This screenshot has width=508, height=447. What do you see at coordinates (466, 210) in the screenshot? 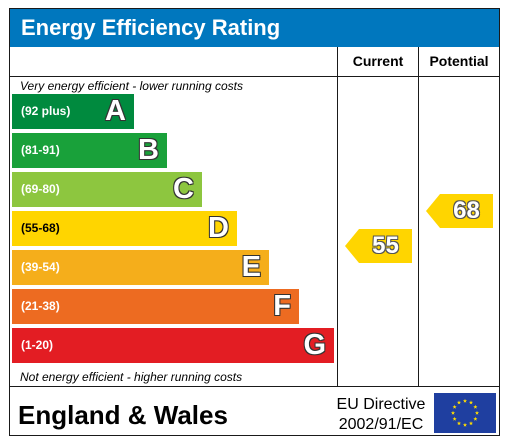
I see `potential-rating-value: 68` at bounding box center [466, 210].